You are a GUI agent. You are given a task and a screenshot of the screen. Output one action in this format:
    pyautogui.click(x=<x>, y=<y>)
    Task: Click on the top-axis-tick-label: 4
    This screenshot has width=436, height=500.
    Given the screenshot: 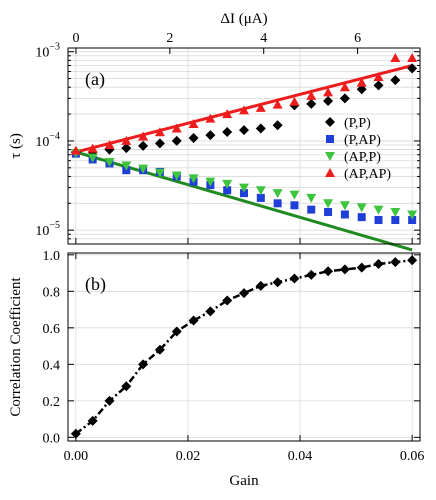 What is the action you would take?
    pyautogui.click(x=263, y=38)
    